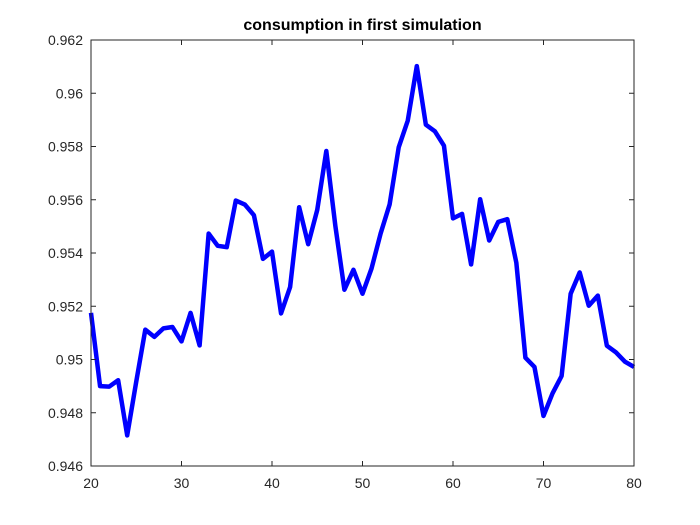  Describe the element at coordinates (65, 40) in the screenshot. I see `y-tick-label: 0.962` at that location.